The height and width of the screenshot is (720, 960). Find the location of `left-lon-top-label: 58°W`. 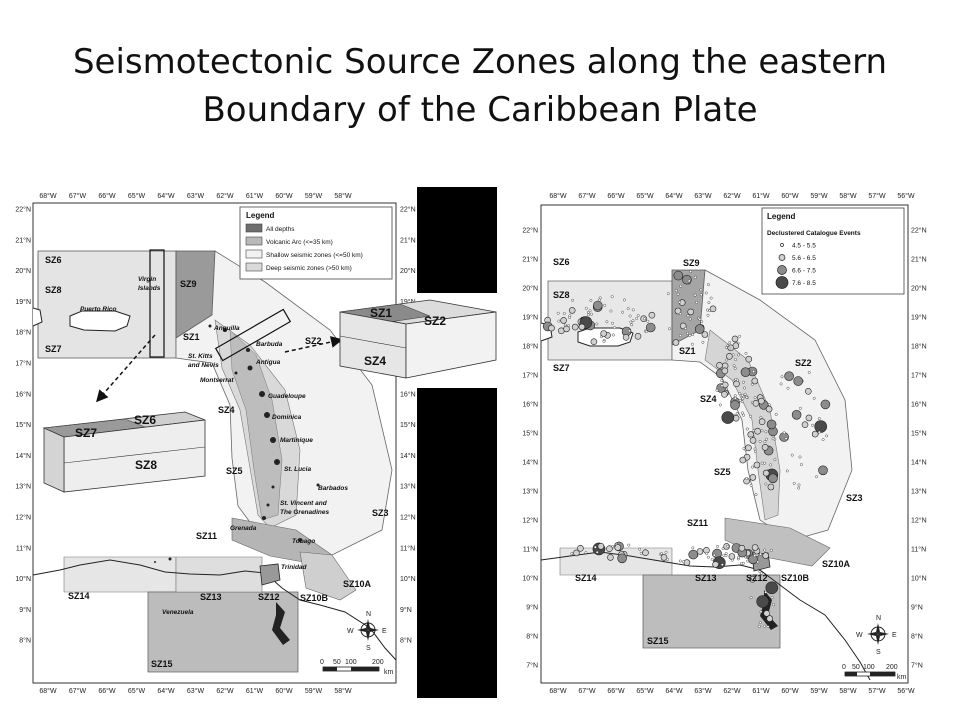

left-lon-top-label: 58°W is located at coordinates (343, 196).